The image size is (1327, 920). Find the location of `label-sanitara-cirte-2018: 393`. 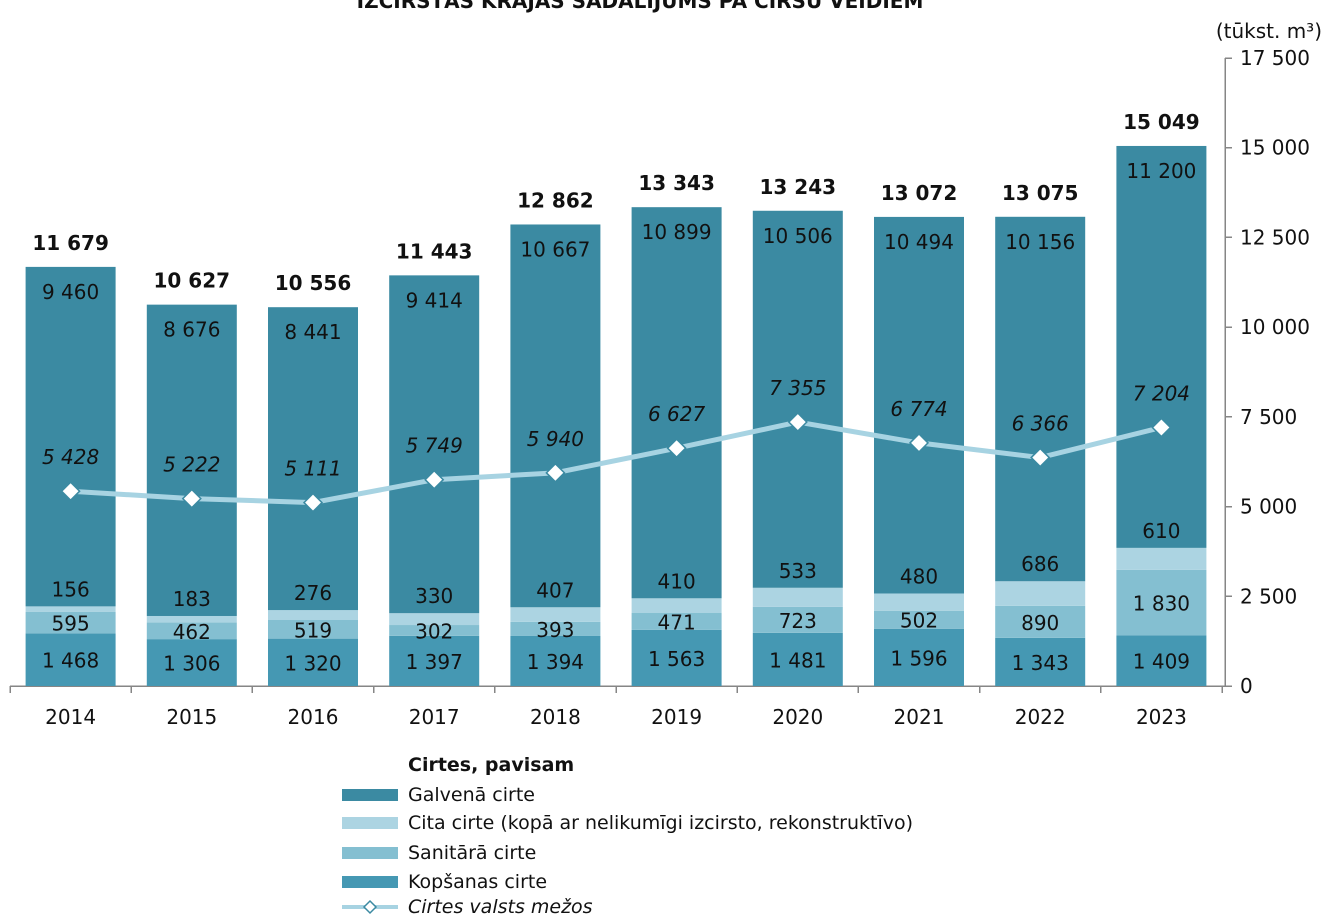

label-sanitara-cirte-2018: 393 is located at coordinates (555, 630).